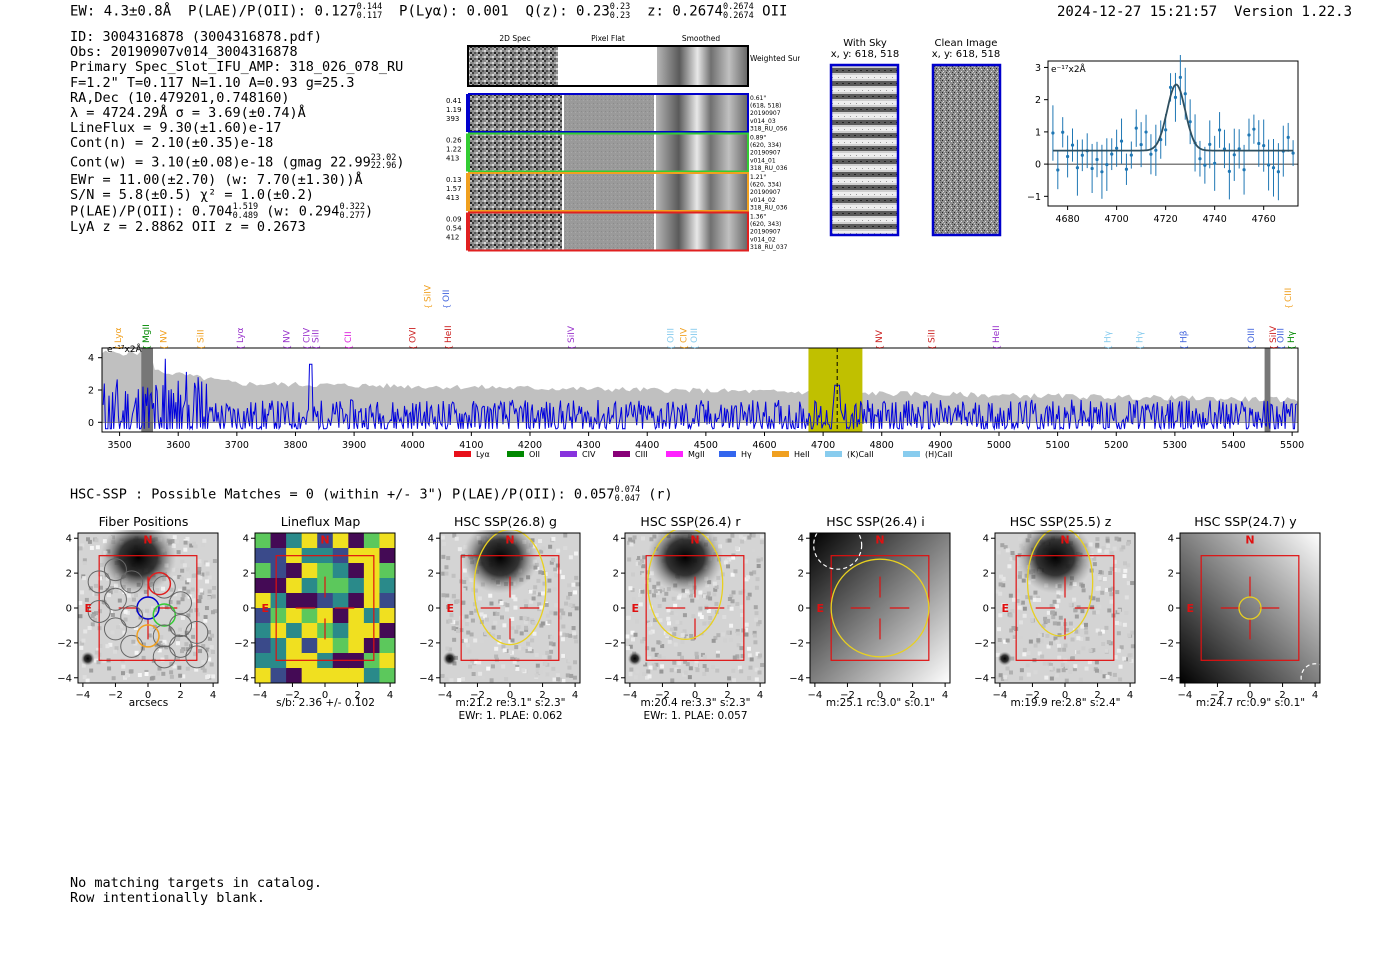 This screenshot has width=1400, height=953. What do you see at coordinates (780, 454) in the screenshot?
I see `legend-swatch` at bounding box center [780, 454].